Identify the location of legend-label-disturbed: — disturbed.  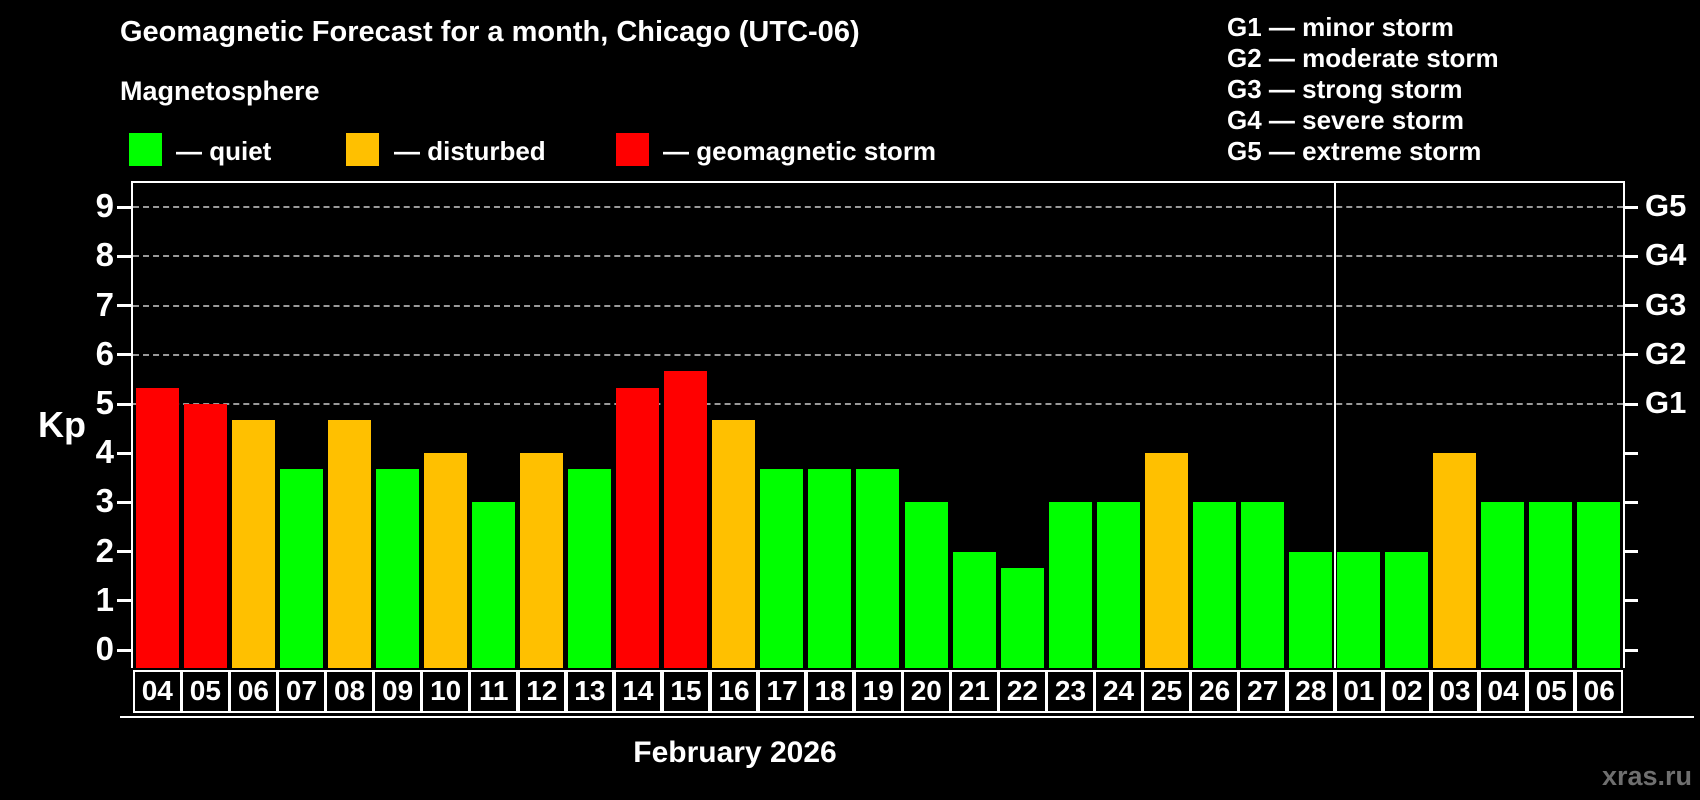
(470, 151).